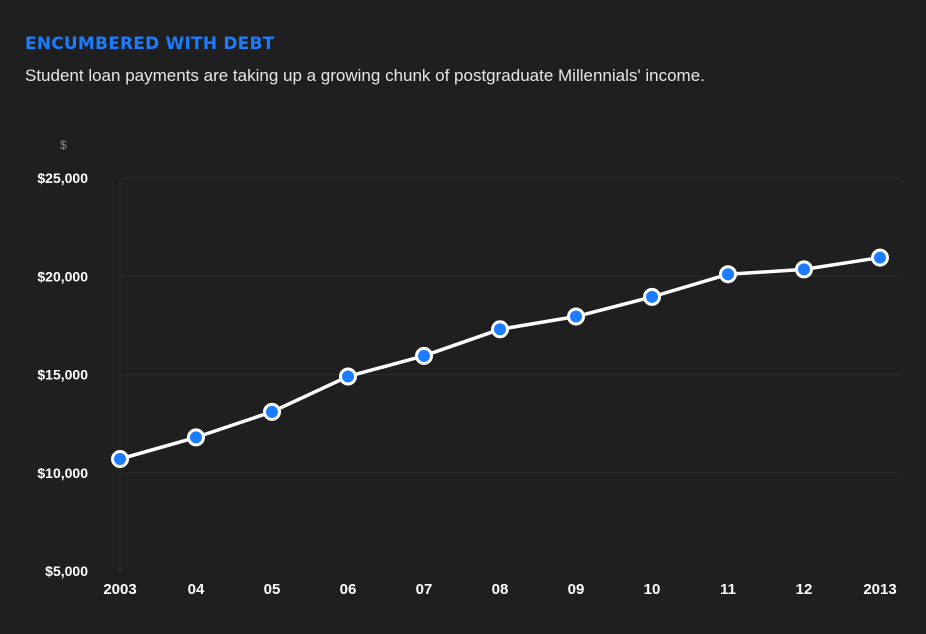 The width and height of the screenshot is (926, 634). What do you see at coordinates (348, 589) in the screenshot?
I see `x-tick-label: 06` at bounding box center [348, 589].